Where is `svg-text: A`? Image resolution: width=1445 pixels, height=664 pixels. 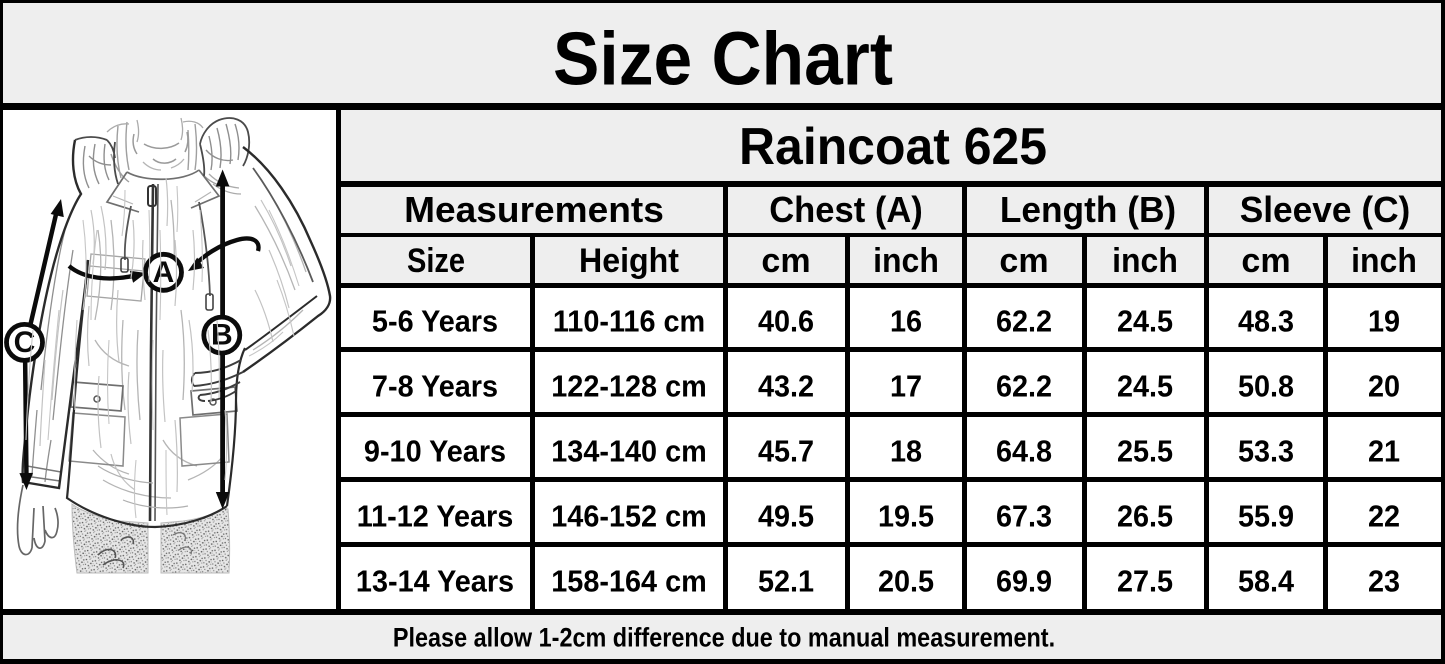 svg-text: A is located at coordinates (164, 272).